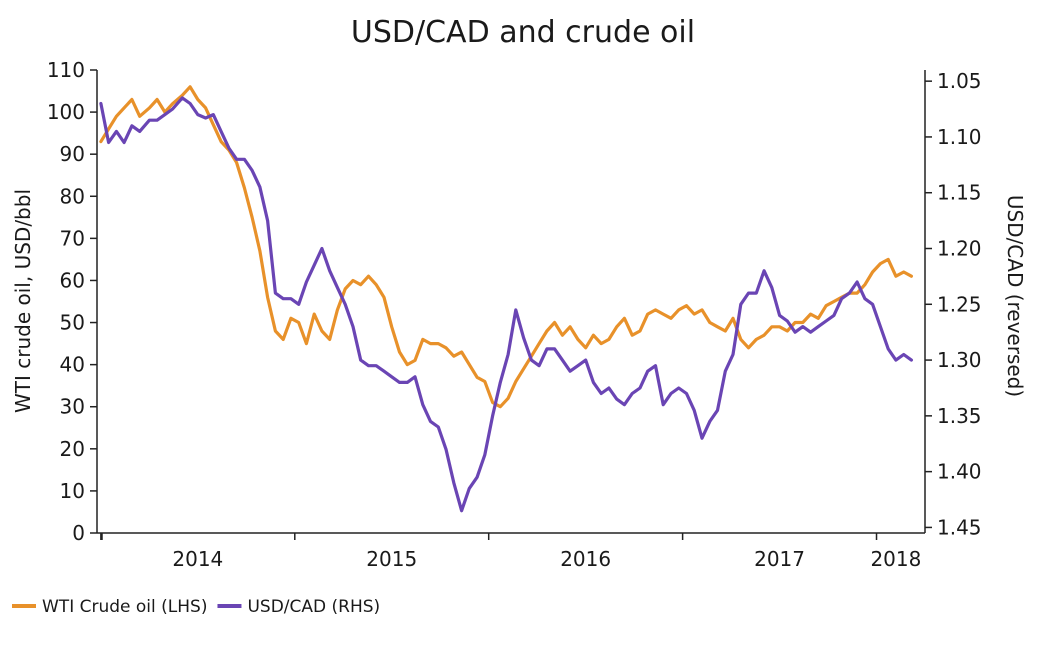  I want to click on legend-label-usdcad: USD/CAD (RHS), so click(313, 607).